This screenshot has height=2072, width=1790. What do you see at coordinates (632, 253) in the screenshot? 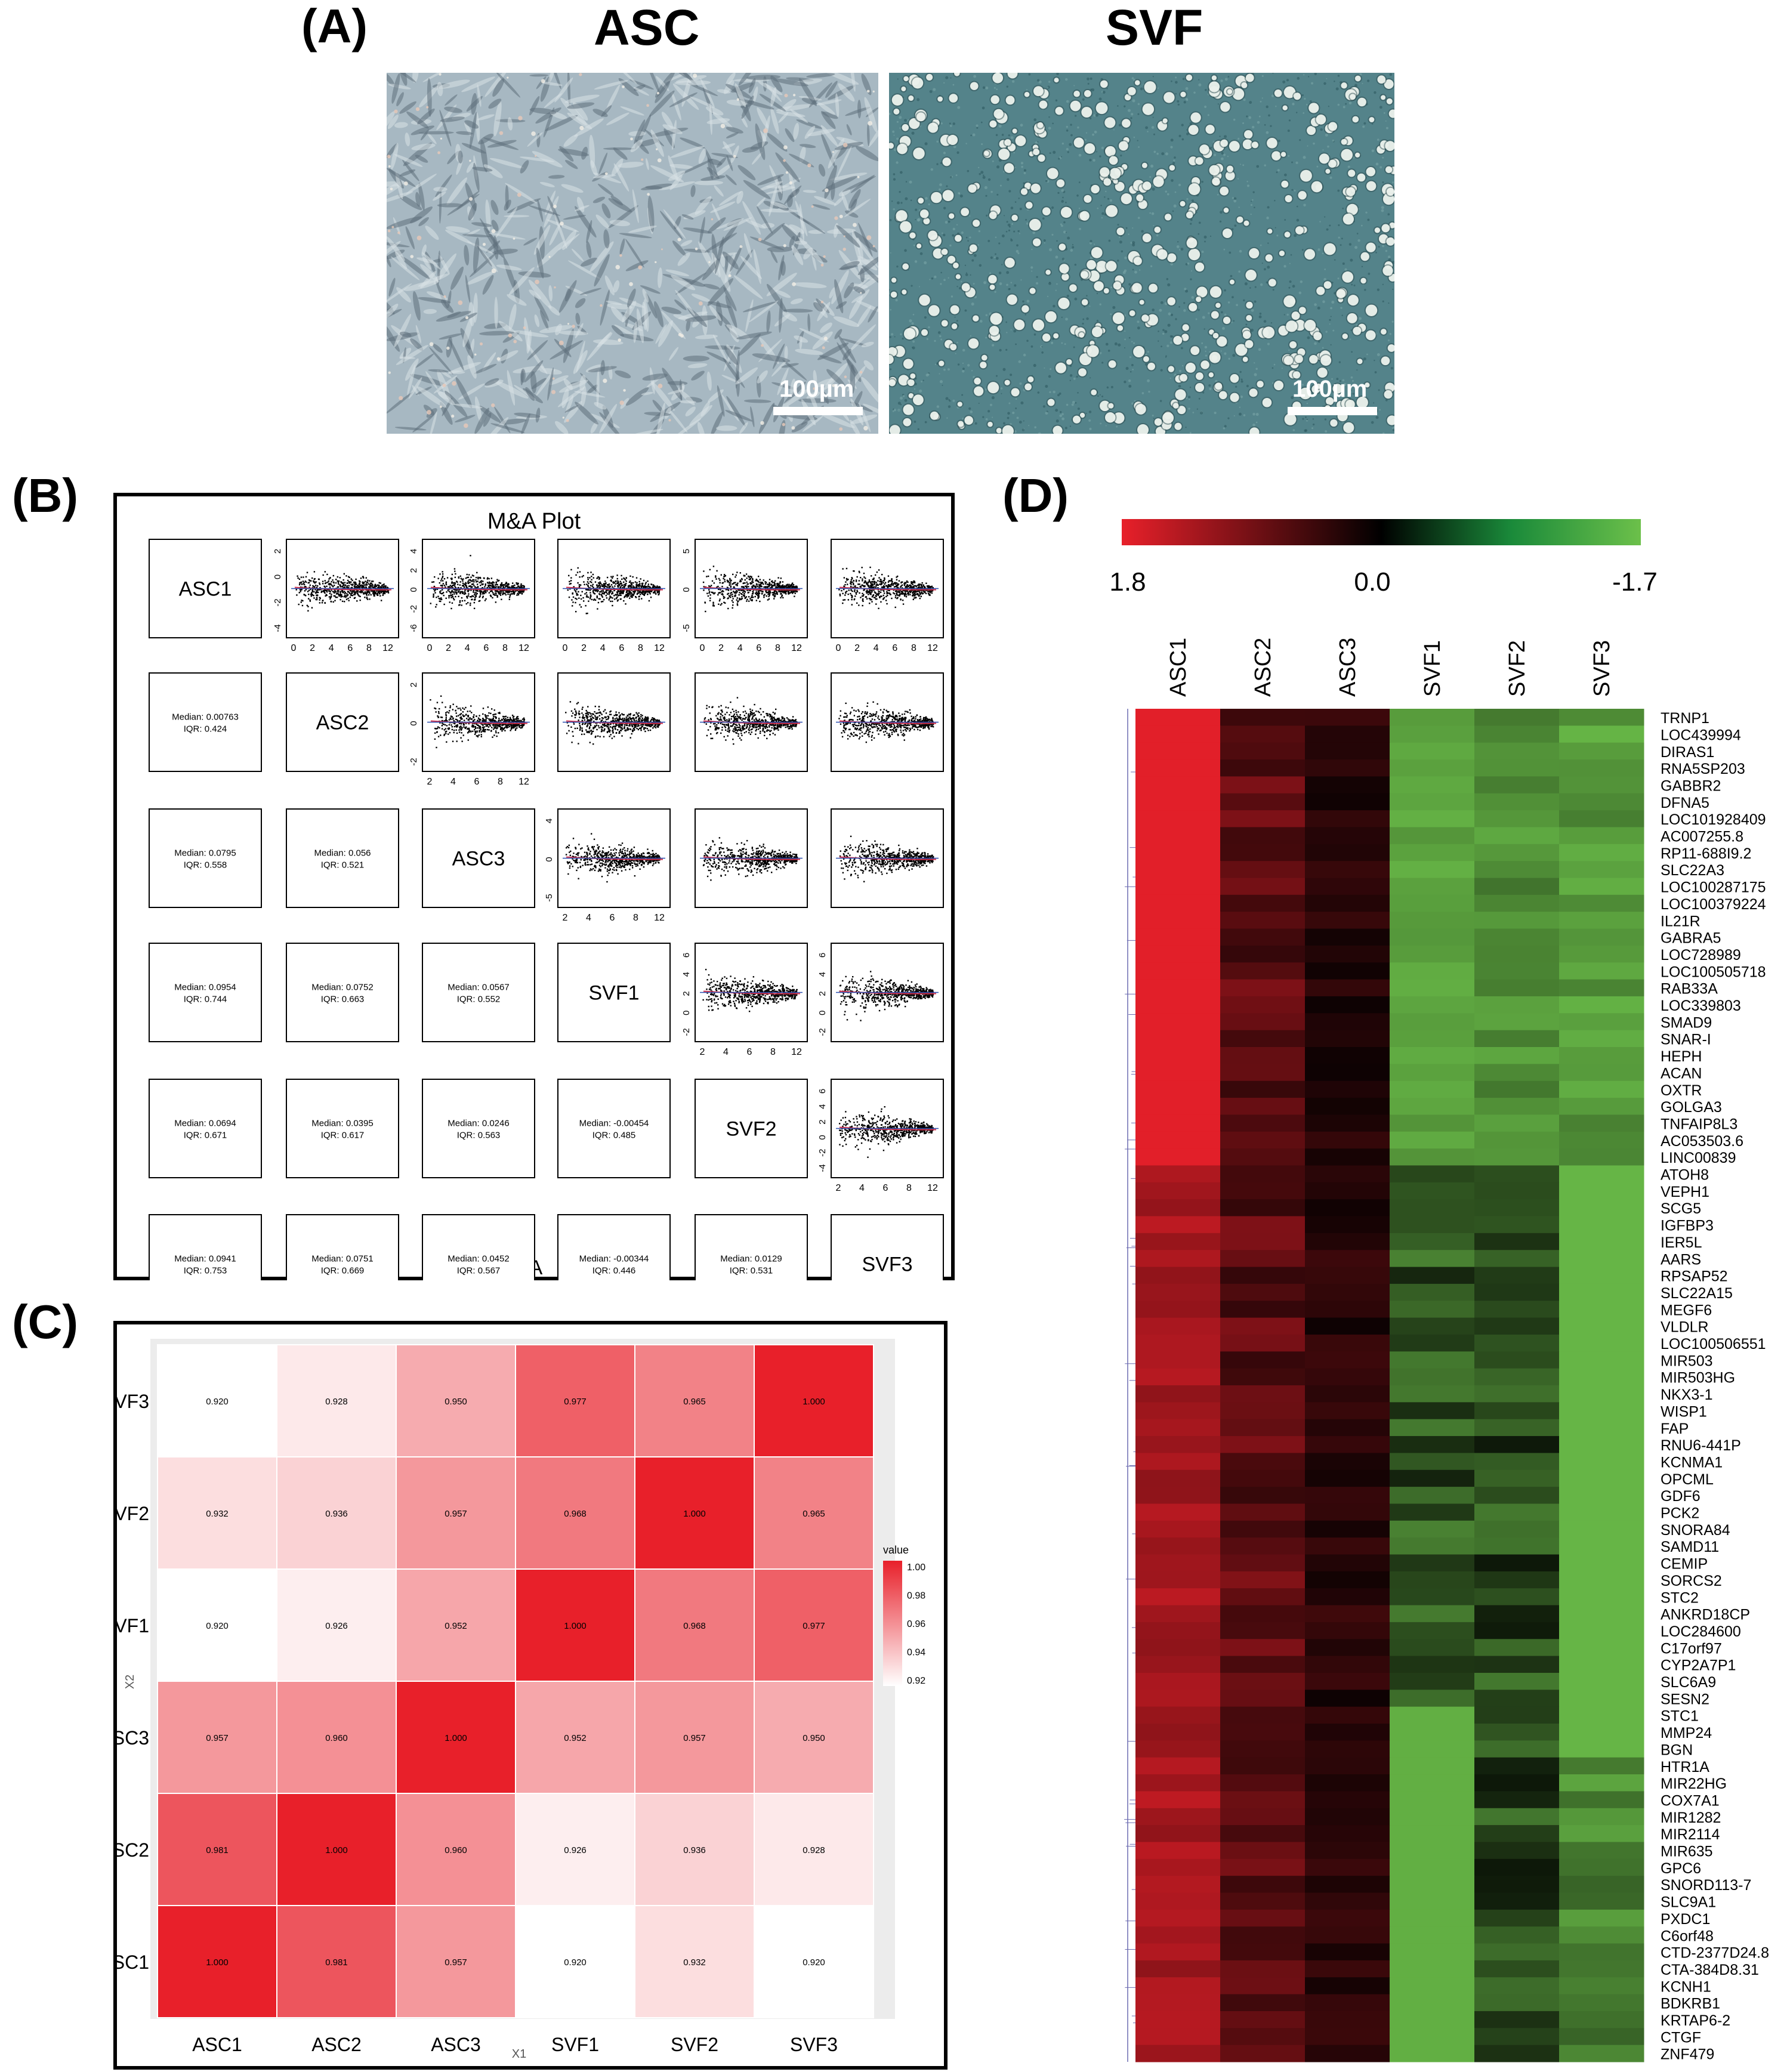
I see `asc-micrograph: 100µm` at bounding box center [632, 253].